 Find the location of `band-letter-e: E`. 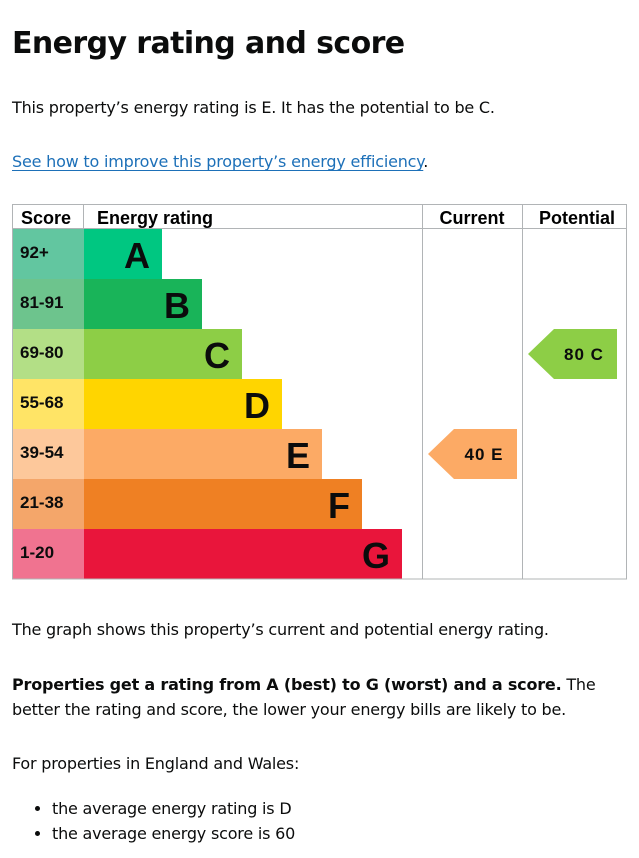

band-letter-e: E is located at coordinates (298, 455).